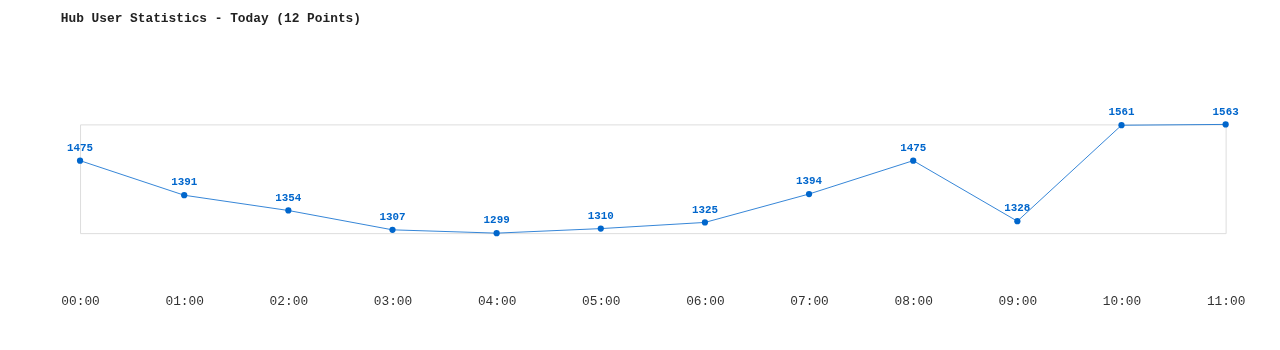 The image size is (1280, 350). I want to click on x-tick-label: 03:00, so click(393, 301).